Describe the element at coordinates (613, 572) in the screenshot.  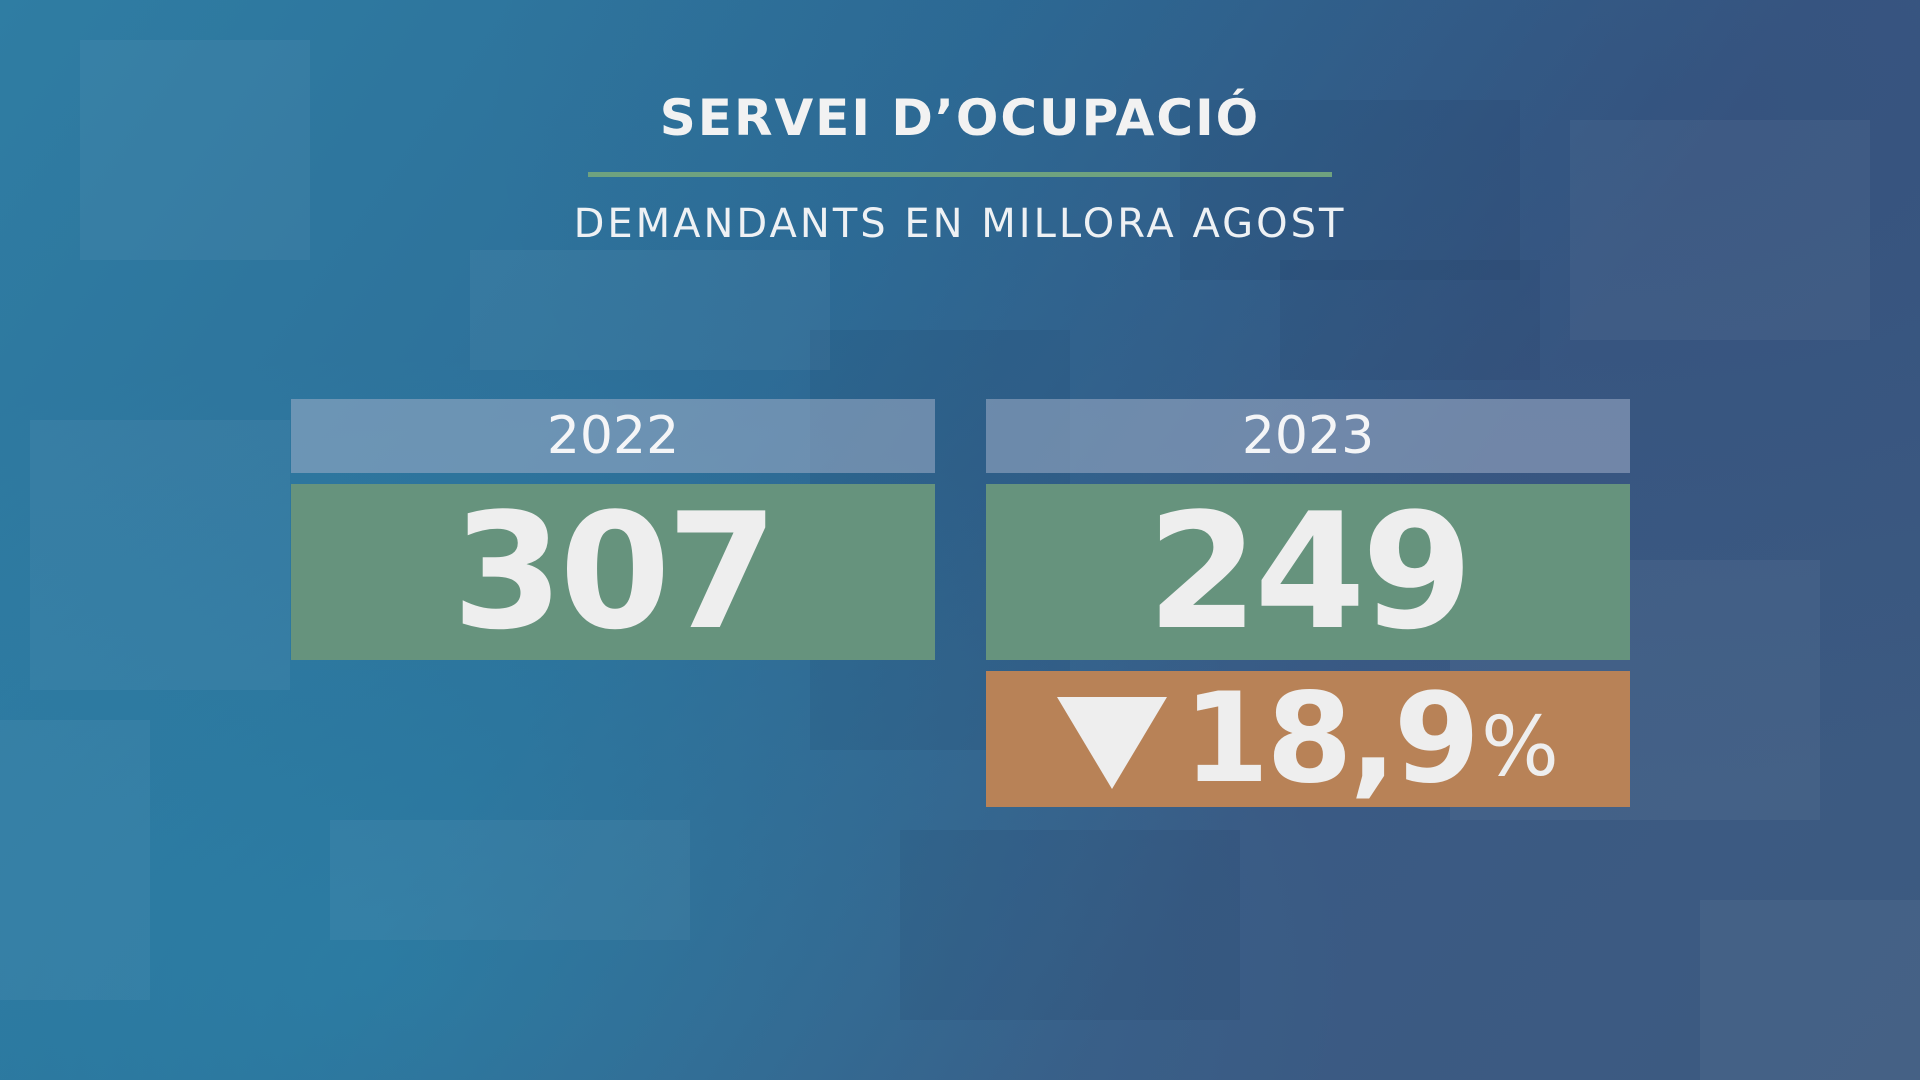
I see `value-2022: 307` at that location.